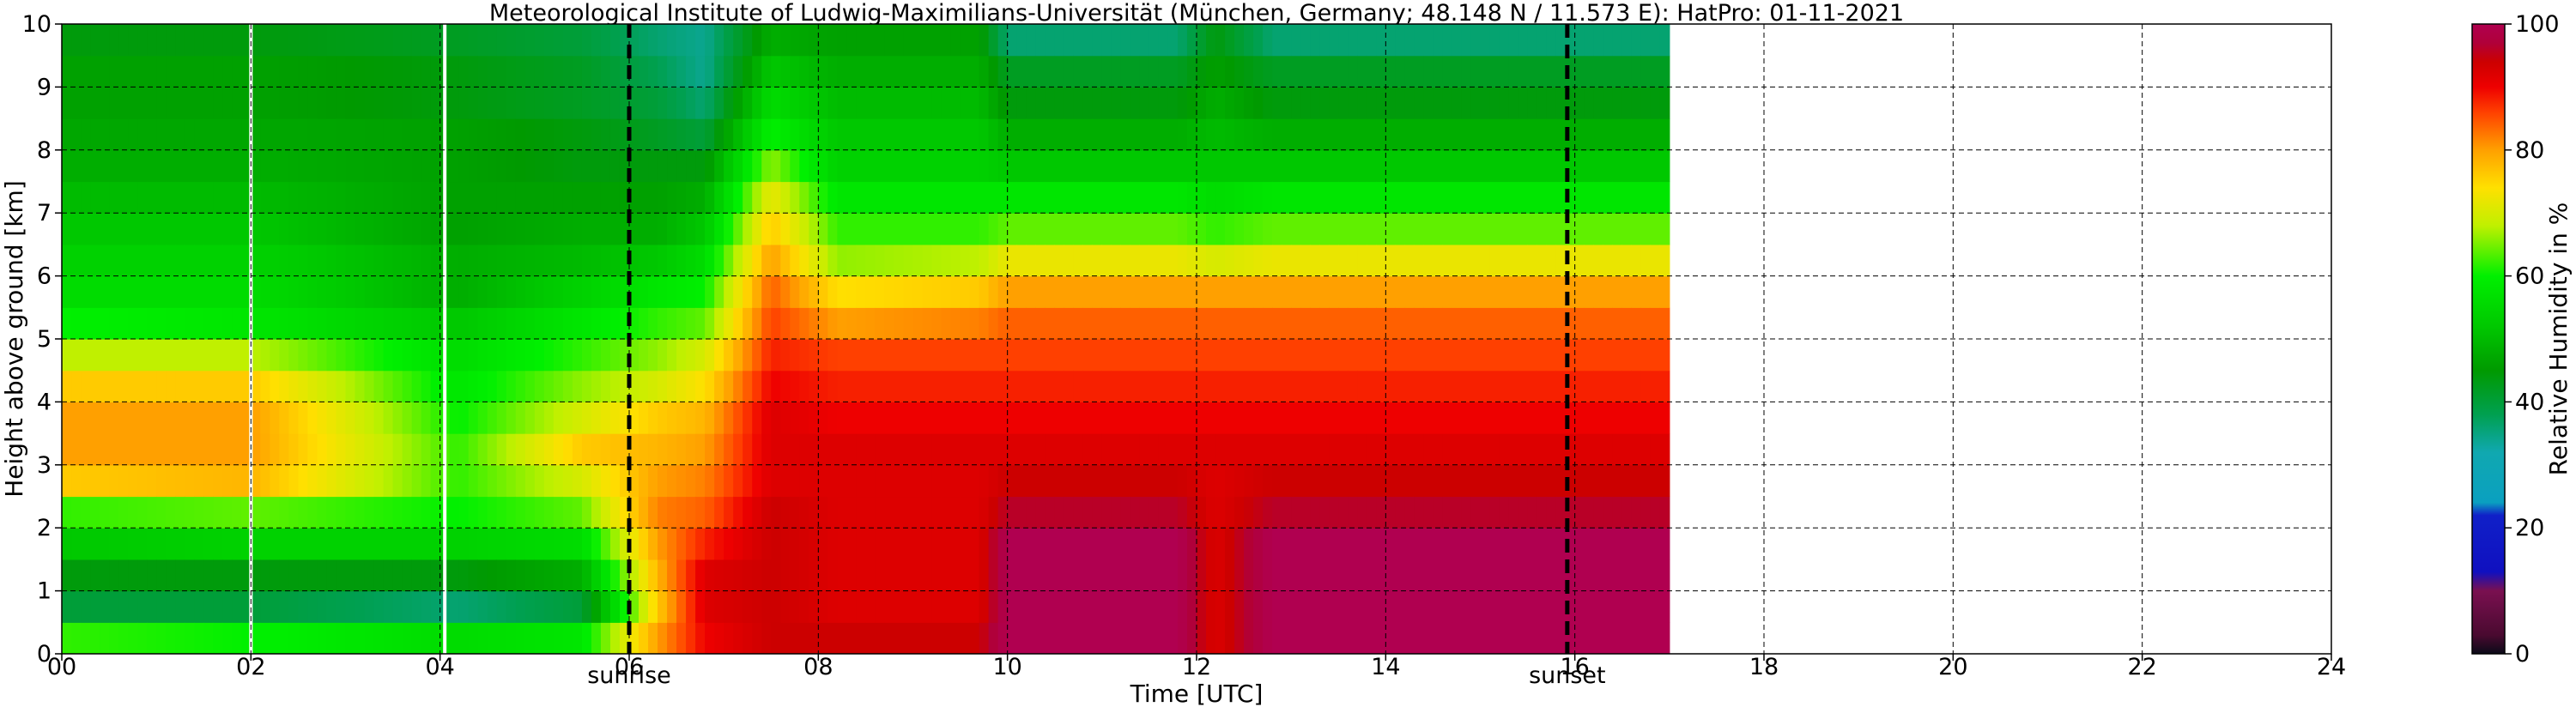 This screenshot has height=707, width=2576. What do you see at coordinates (44, 277) in the screenshot?
I see `y-tick-label: 6` at bounding box center [44, 277].